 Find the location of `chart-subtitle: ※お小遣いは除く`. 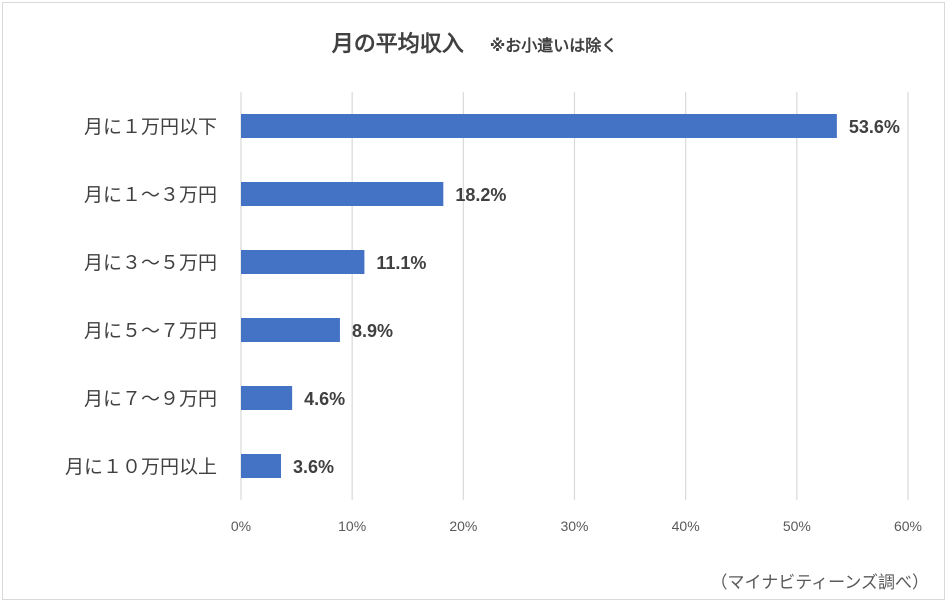

chart-subtitle: ※お小遣いは除く is located at coordinates (553, 45).